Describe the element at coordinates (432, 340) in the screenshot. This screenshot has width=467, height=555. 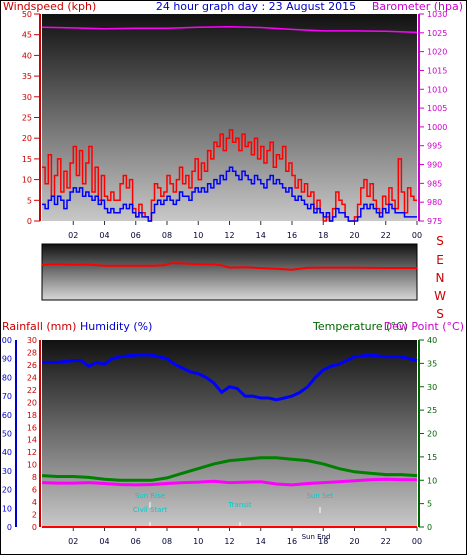
I see `temperature-tick-label: 40` at that location.